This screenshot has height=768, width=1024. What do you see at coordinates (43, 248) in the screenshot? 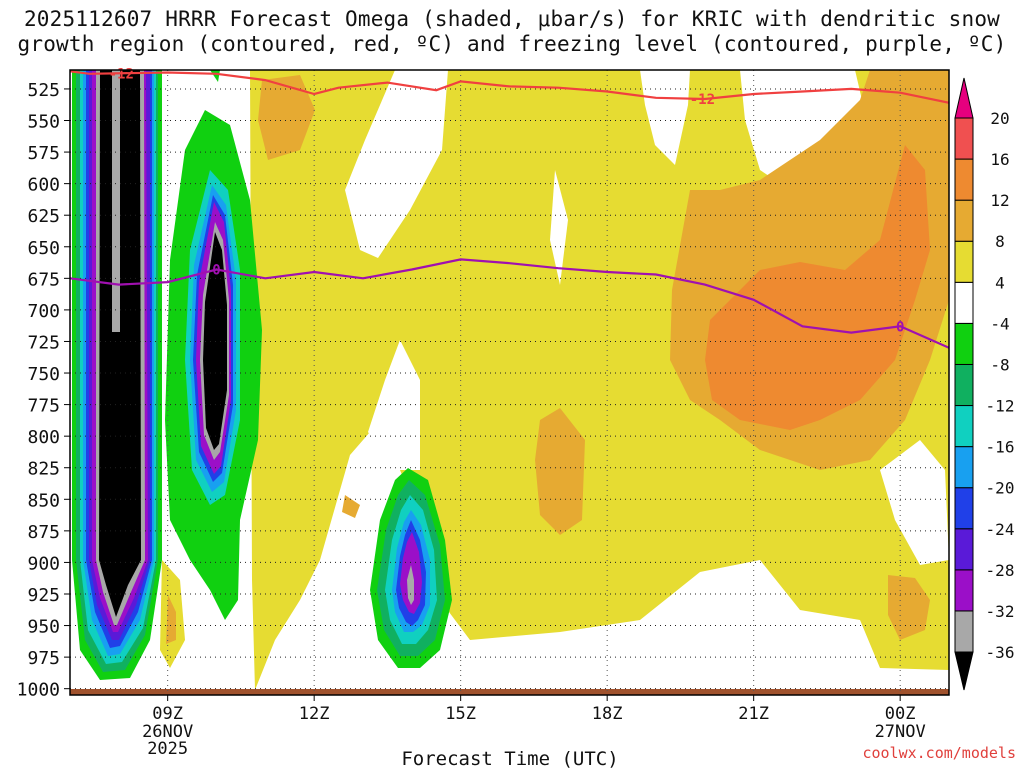
I see `y-tick-label: 650` at bounding box center [43, 248].